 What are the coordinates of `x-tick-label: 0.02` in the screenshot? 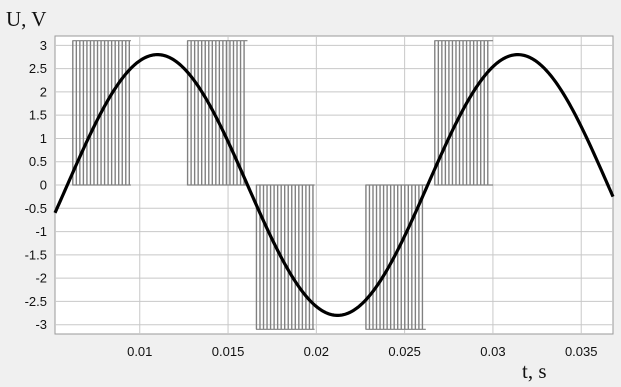 It's located at (316, 351).